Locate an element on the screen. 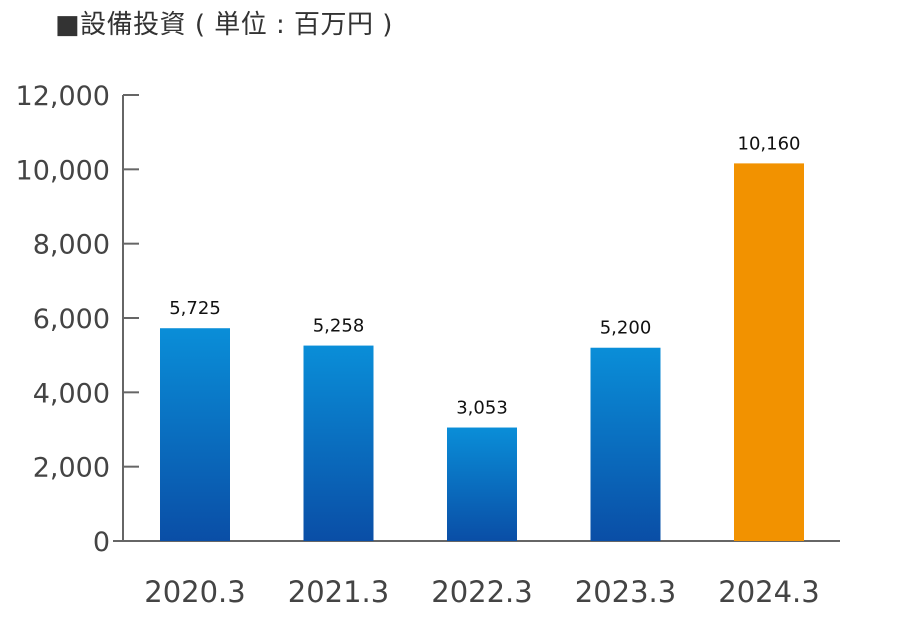 The width and height of the screenshot is (901, 619). data-label: 3,053 is located at coordinates (482, 408).